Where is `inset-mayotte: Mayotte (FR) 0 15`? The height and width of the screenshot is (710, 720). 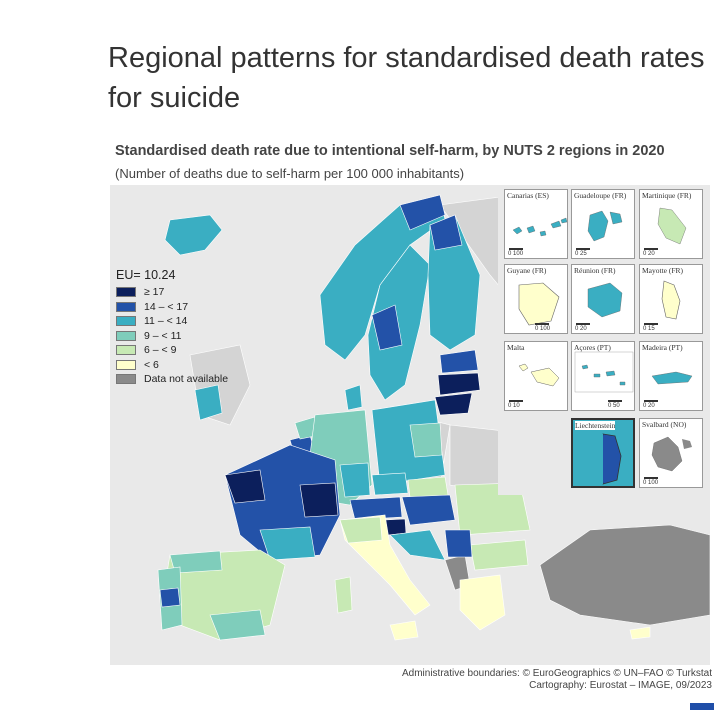 inset-mayotte: Mayotte (FR) 0 15 is located at coordinates (671, 299).